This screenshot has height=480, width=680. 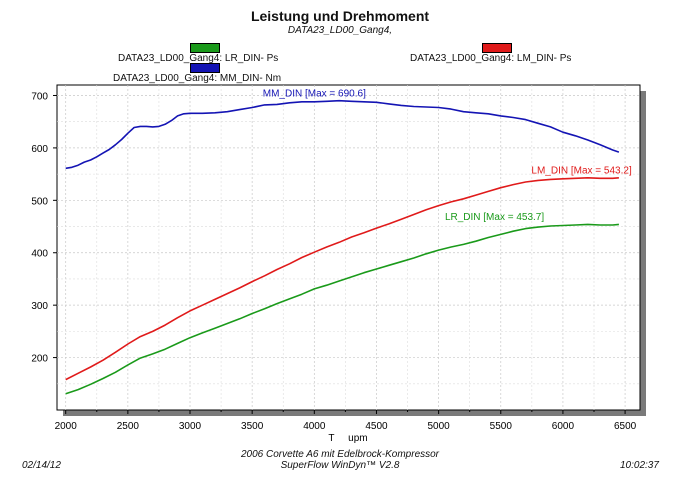 I want to click on x-tick-label: 6000, so click(x=563, y=426).